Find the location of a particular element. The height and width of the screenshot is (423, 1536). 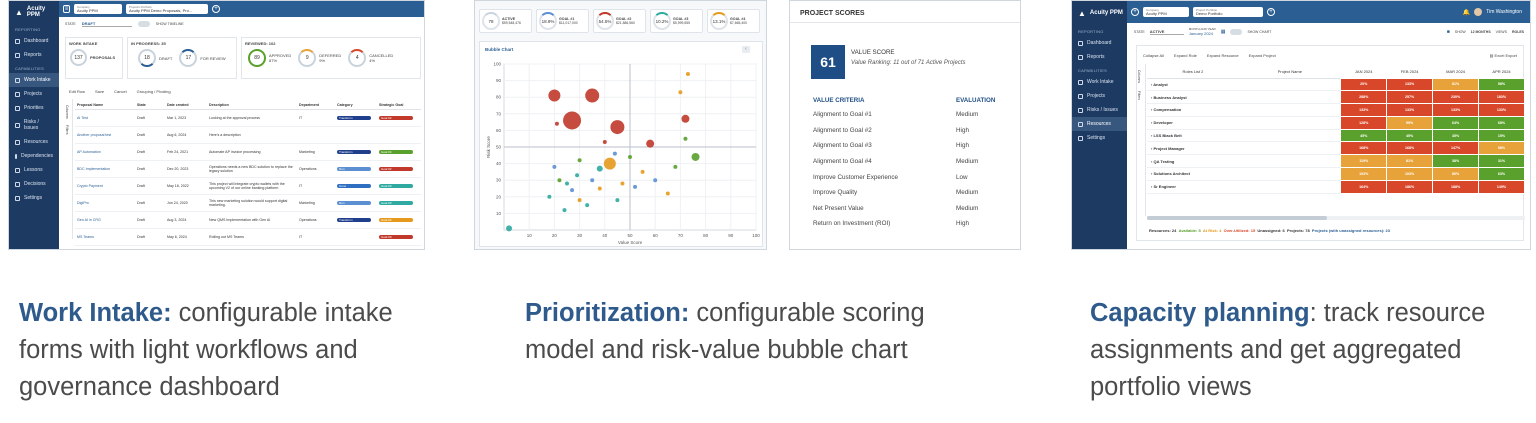

column-header: Date created is located at coordinates (186, 105).